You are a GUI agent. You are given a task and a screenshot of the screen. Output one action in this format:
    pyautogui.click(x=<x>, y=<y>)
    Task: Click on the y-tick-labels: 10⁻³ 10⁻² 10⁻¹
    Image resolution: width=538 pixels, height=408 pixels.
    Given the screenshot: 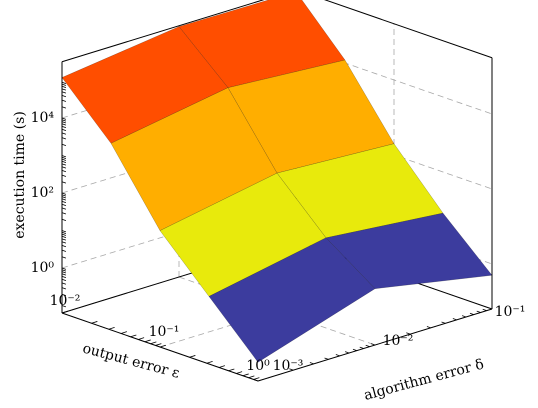 What is the action you would take?
    pyautogui.click(x=399, y=339)
    